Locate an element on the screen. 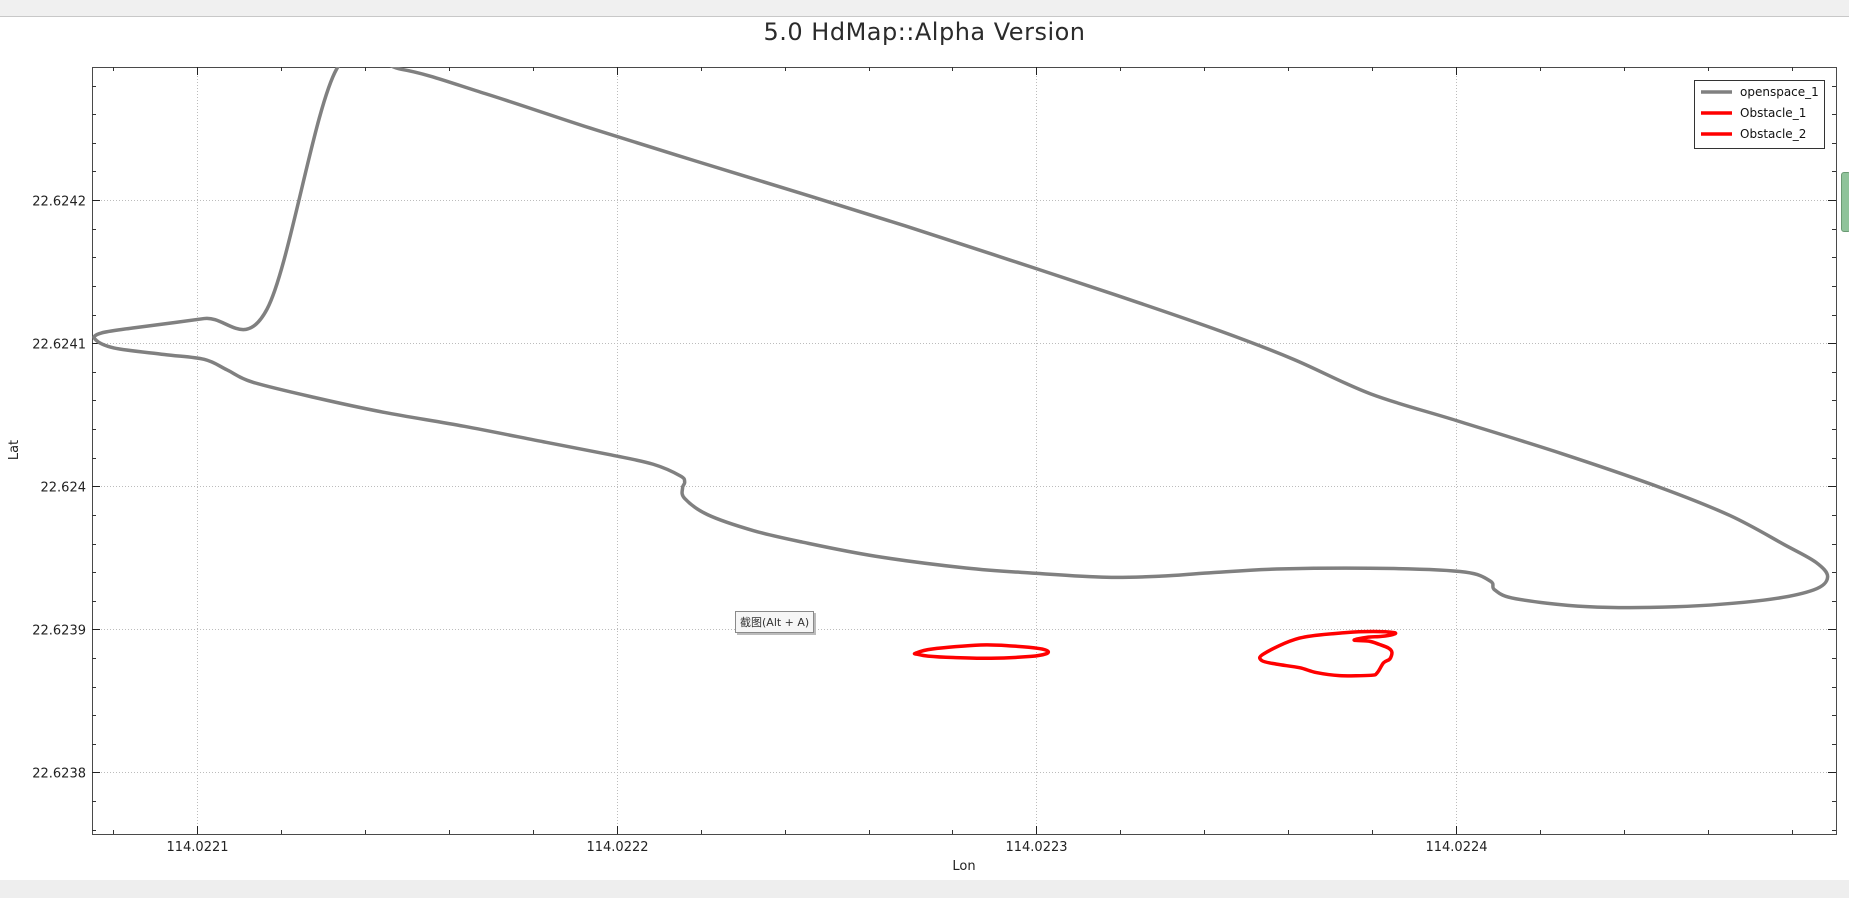 The width and height of the screenshot is (1849, 898). legend-item-obstacle_2: Obstacle_2 is located at coordinates (1753, 134).